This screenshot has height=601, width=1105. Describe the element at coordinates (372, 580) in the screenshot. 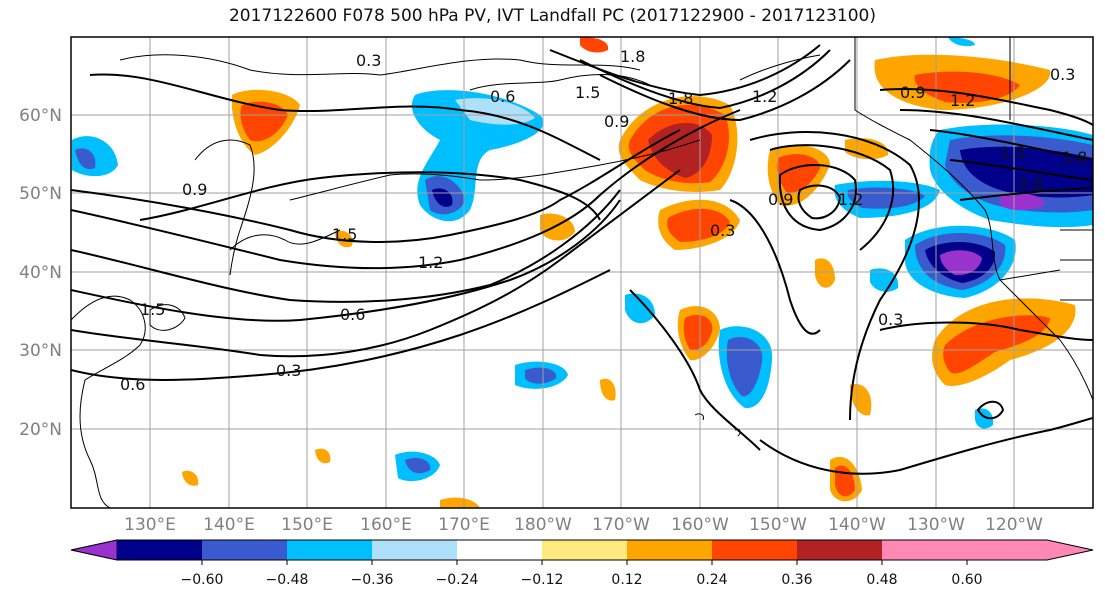

I see `colorbar-tick-label: −0.36` at that location.